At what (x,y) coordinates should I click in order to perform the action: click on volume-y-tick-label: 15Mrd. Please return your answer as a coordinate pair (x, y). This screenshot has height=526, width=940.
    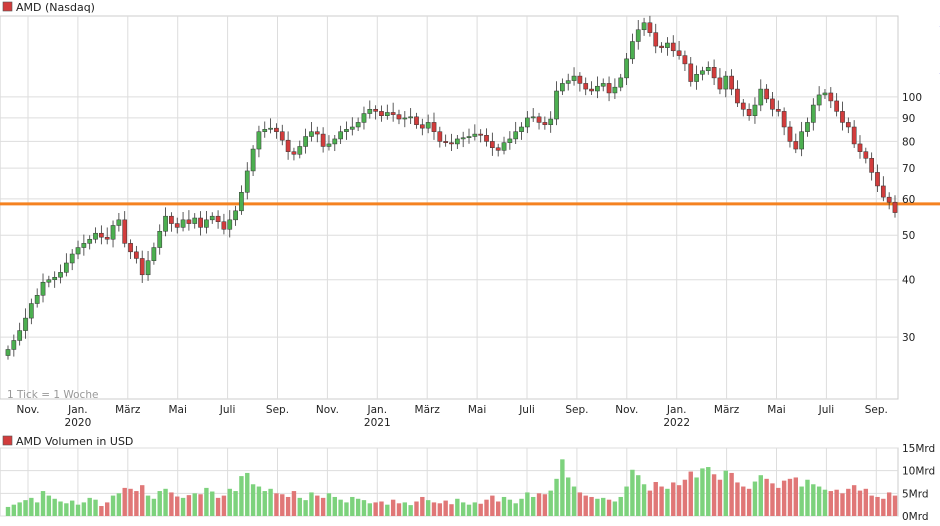
    Looking at the image, I should click on (918, 449).